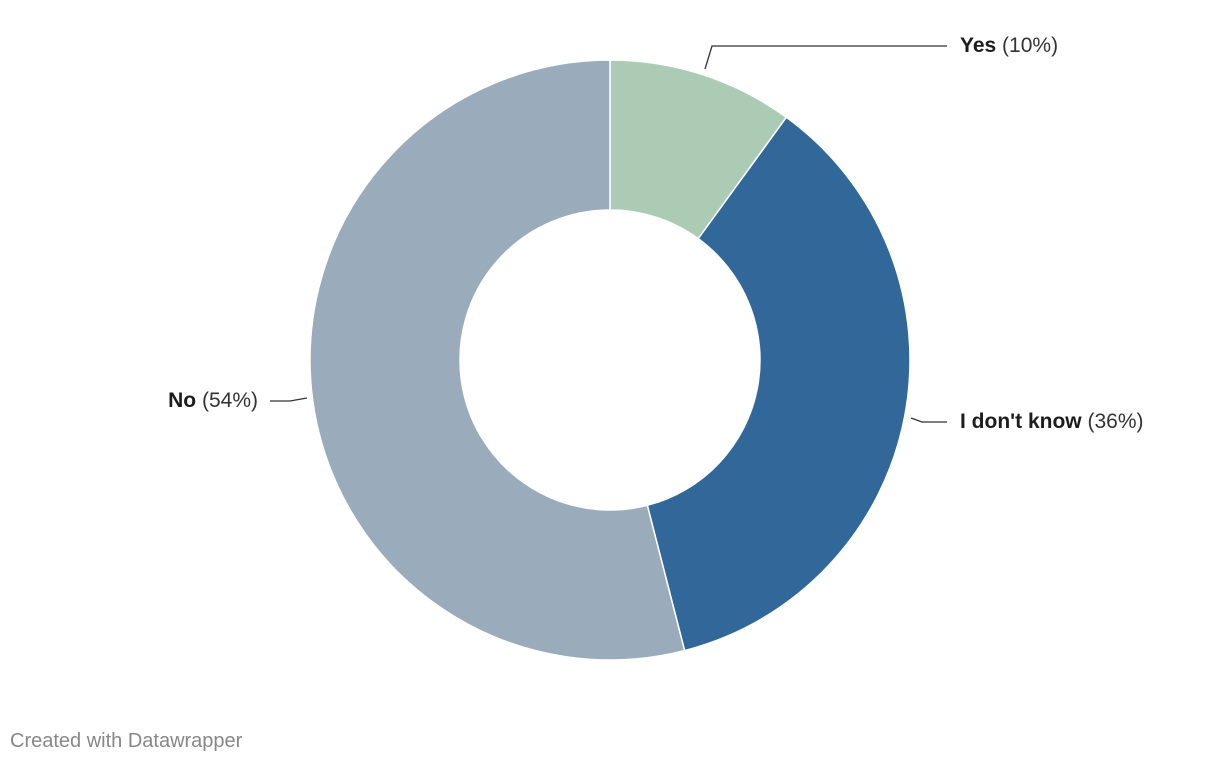 Image resolution: width=1220 pixels, height=766 pixels. I want to click on leader-line-i-don-t-know, so click(928, 420).